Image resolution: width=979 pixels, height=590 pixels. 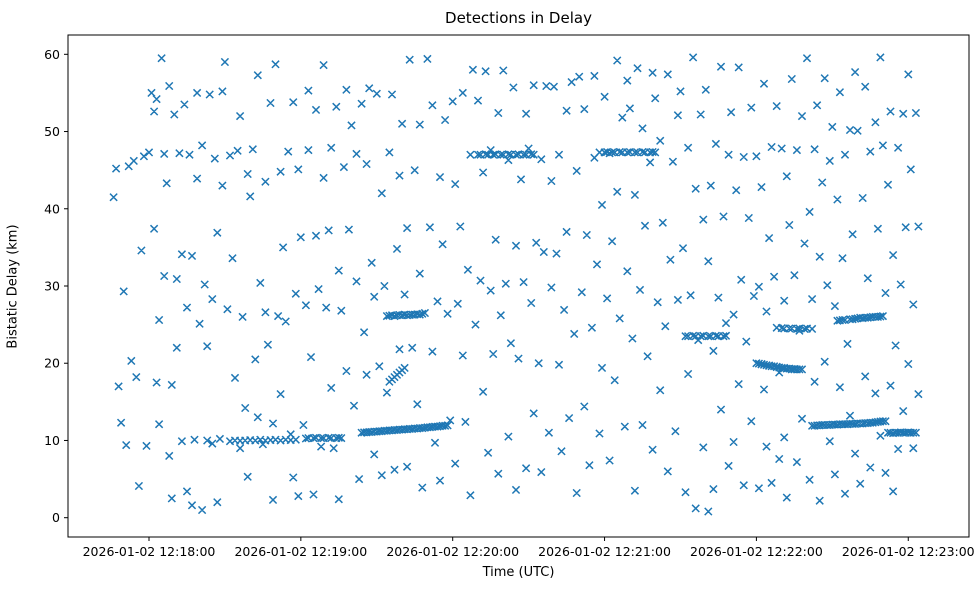 What do you see at coordinates (149, 551) in the screenshot?
I see `x-tick-label: 2026-01-02 12:18:00` at bounding box center [149, 551].